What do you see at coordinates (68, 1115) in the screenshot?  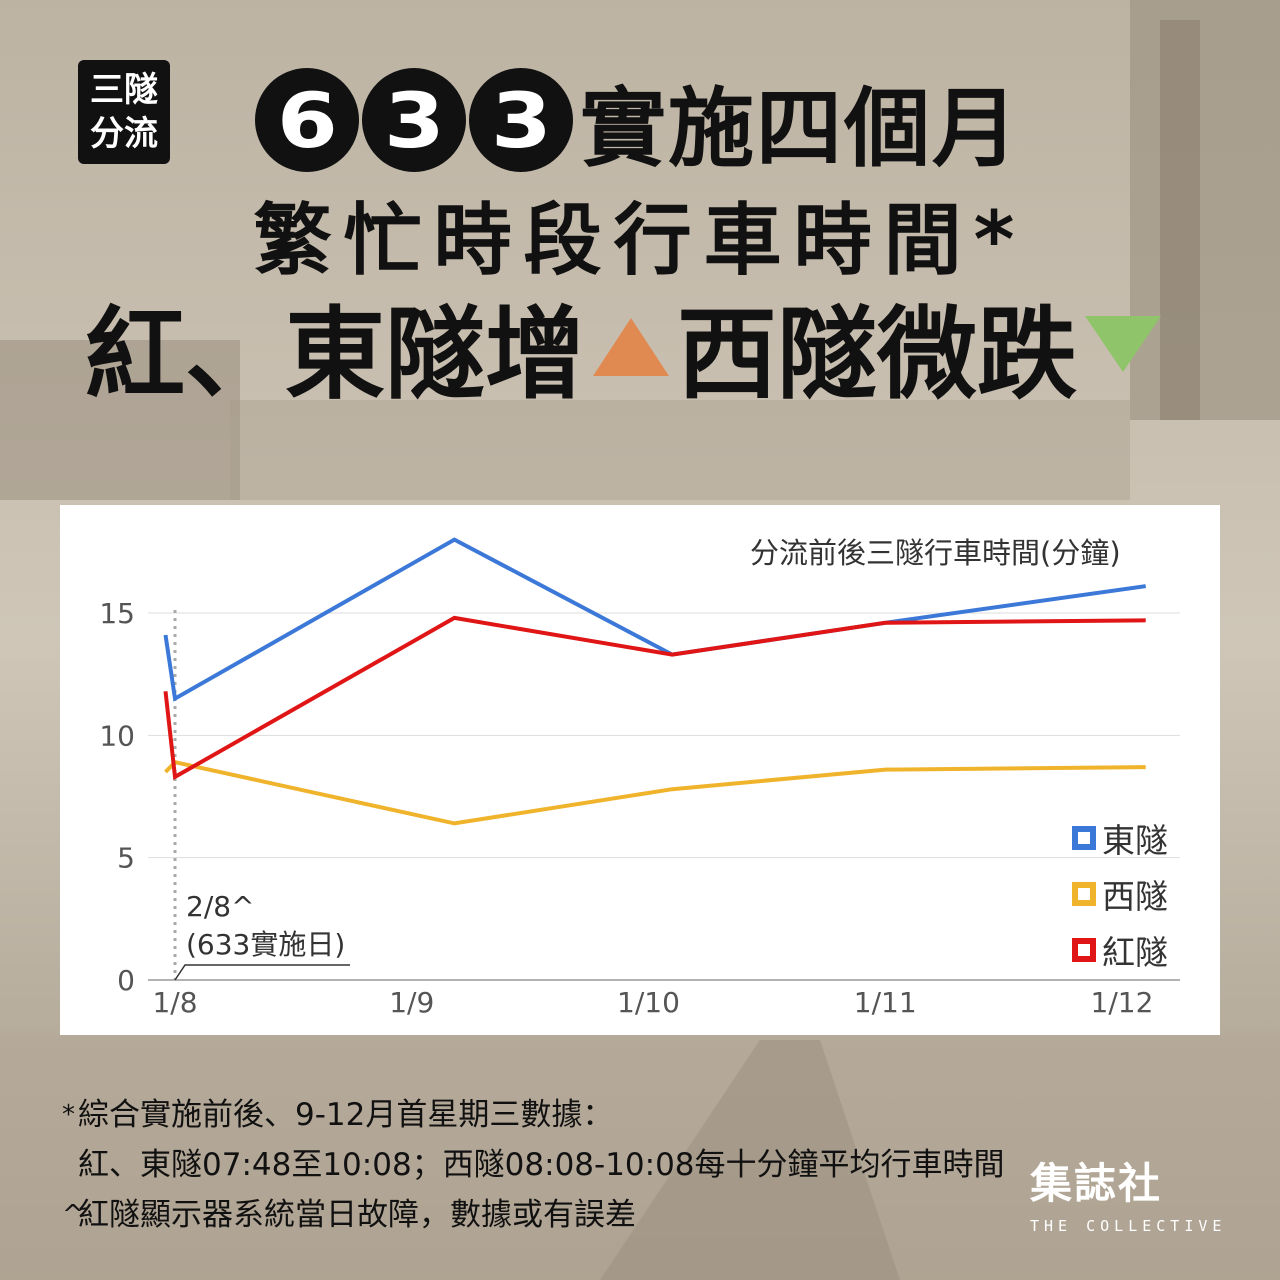 I see `footnote-mark-asterisk: *` at bounding box center [68, 1115].